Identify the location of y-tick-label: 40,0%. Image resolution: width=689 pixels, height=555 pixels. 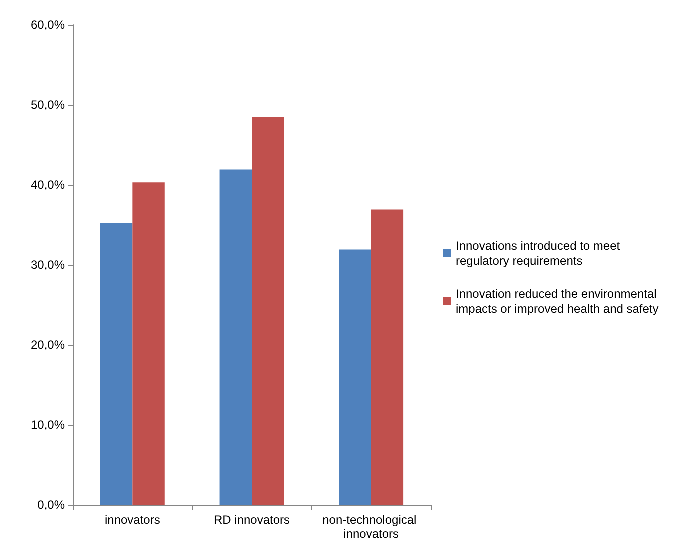
(48, 185).